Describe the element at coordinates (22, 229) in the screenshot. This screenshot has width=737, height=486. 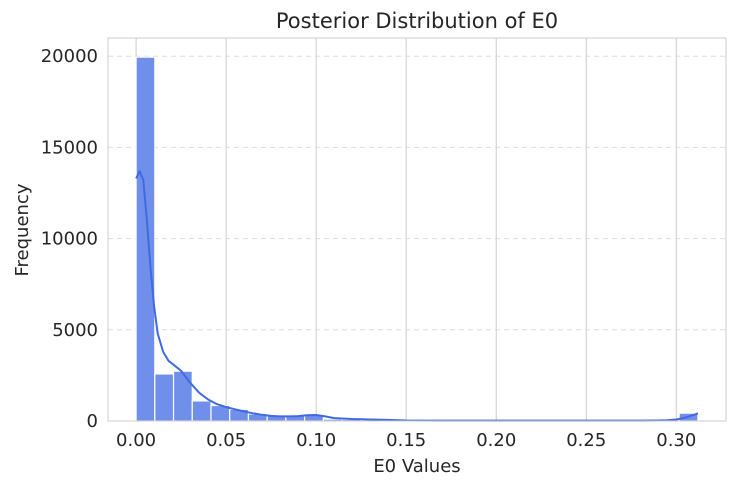
I see `y-axis-label: Frequency` at that location.